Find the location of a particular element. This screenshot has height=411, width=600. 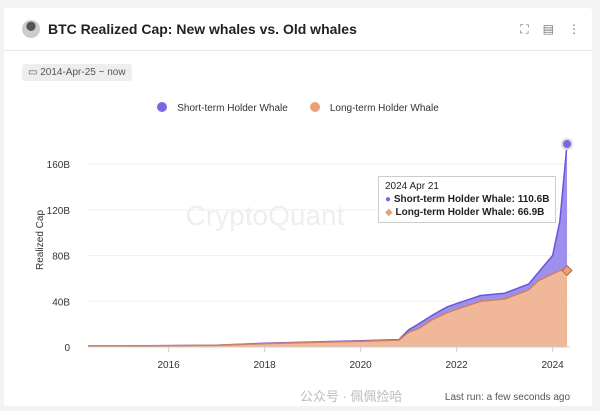

x-tick-label: 2016 is located at coordinates (169, 365).